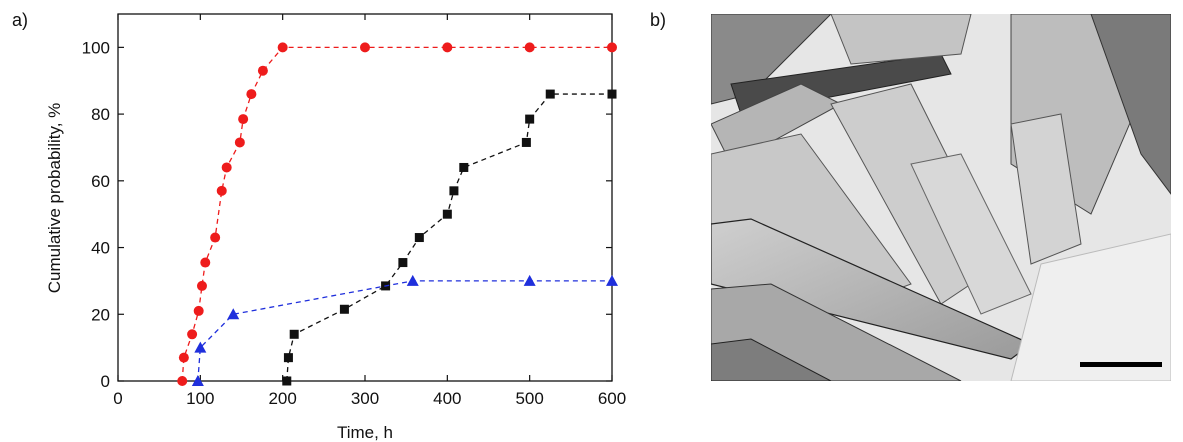  Describe the element at coordinates (200, 398) in the screenshot. I see `x-tick-label: 100` at that location.